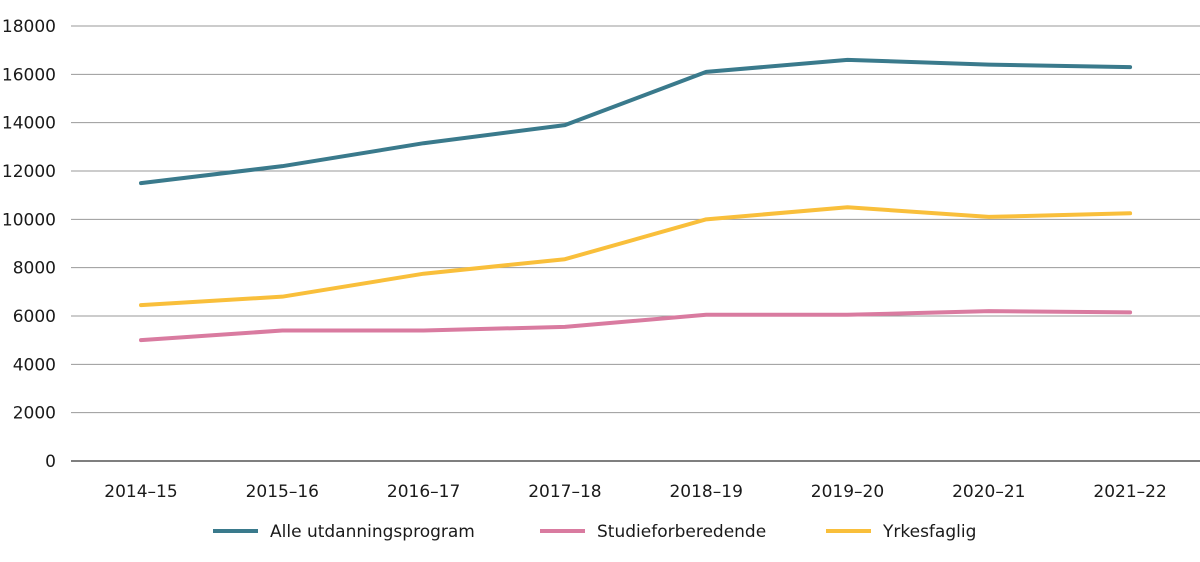 Image resolution: width=1200 pixels, height=562 pixels. I want to click on legend-label: Alle utdanningsprogram, so click(372, 532).